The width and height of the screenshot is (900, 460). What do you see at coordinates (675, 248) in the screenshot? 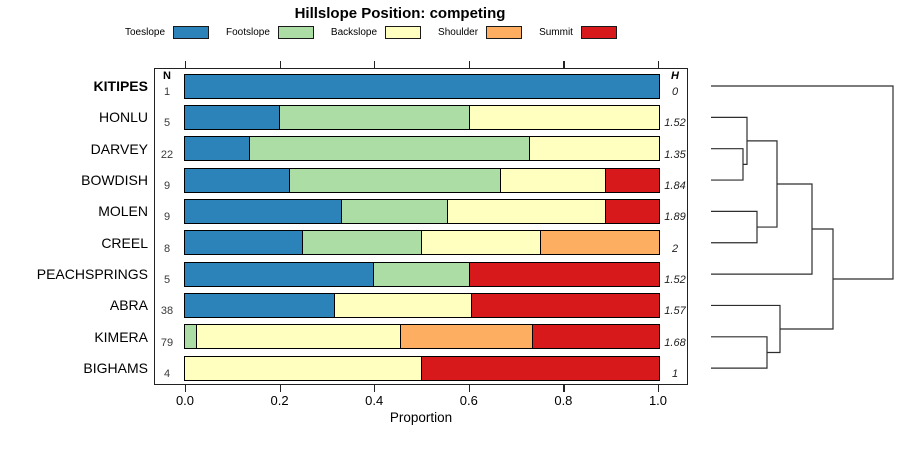
I see `h-value: 2` at bounding box center [675, 248].